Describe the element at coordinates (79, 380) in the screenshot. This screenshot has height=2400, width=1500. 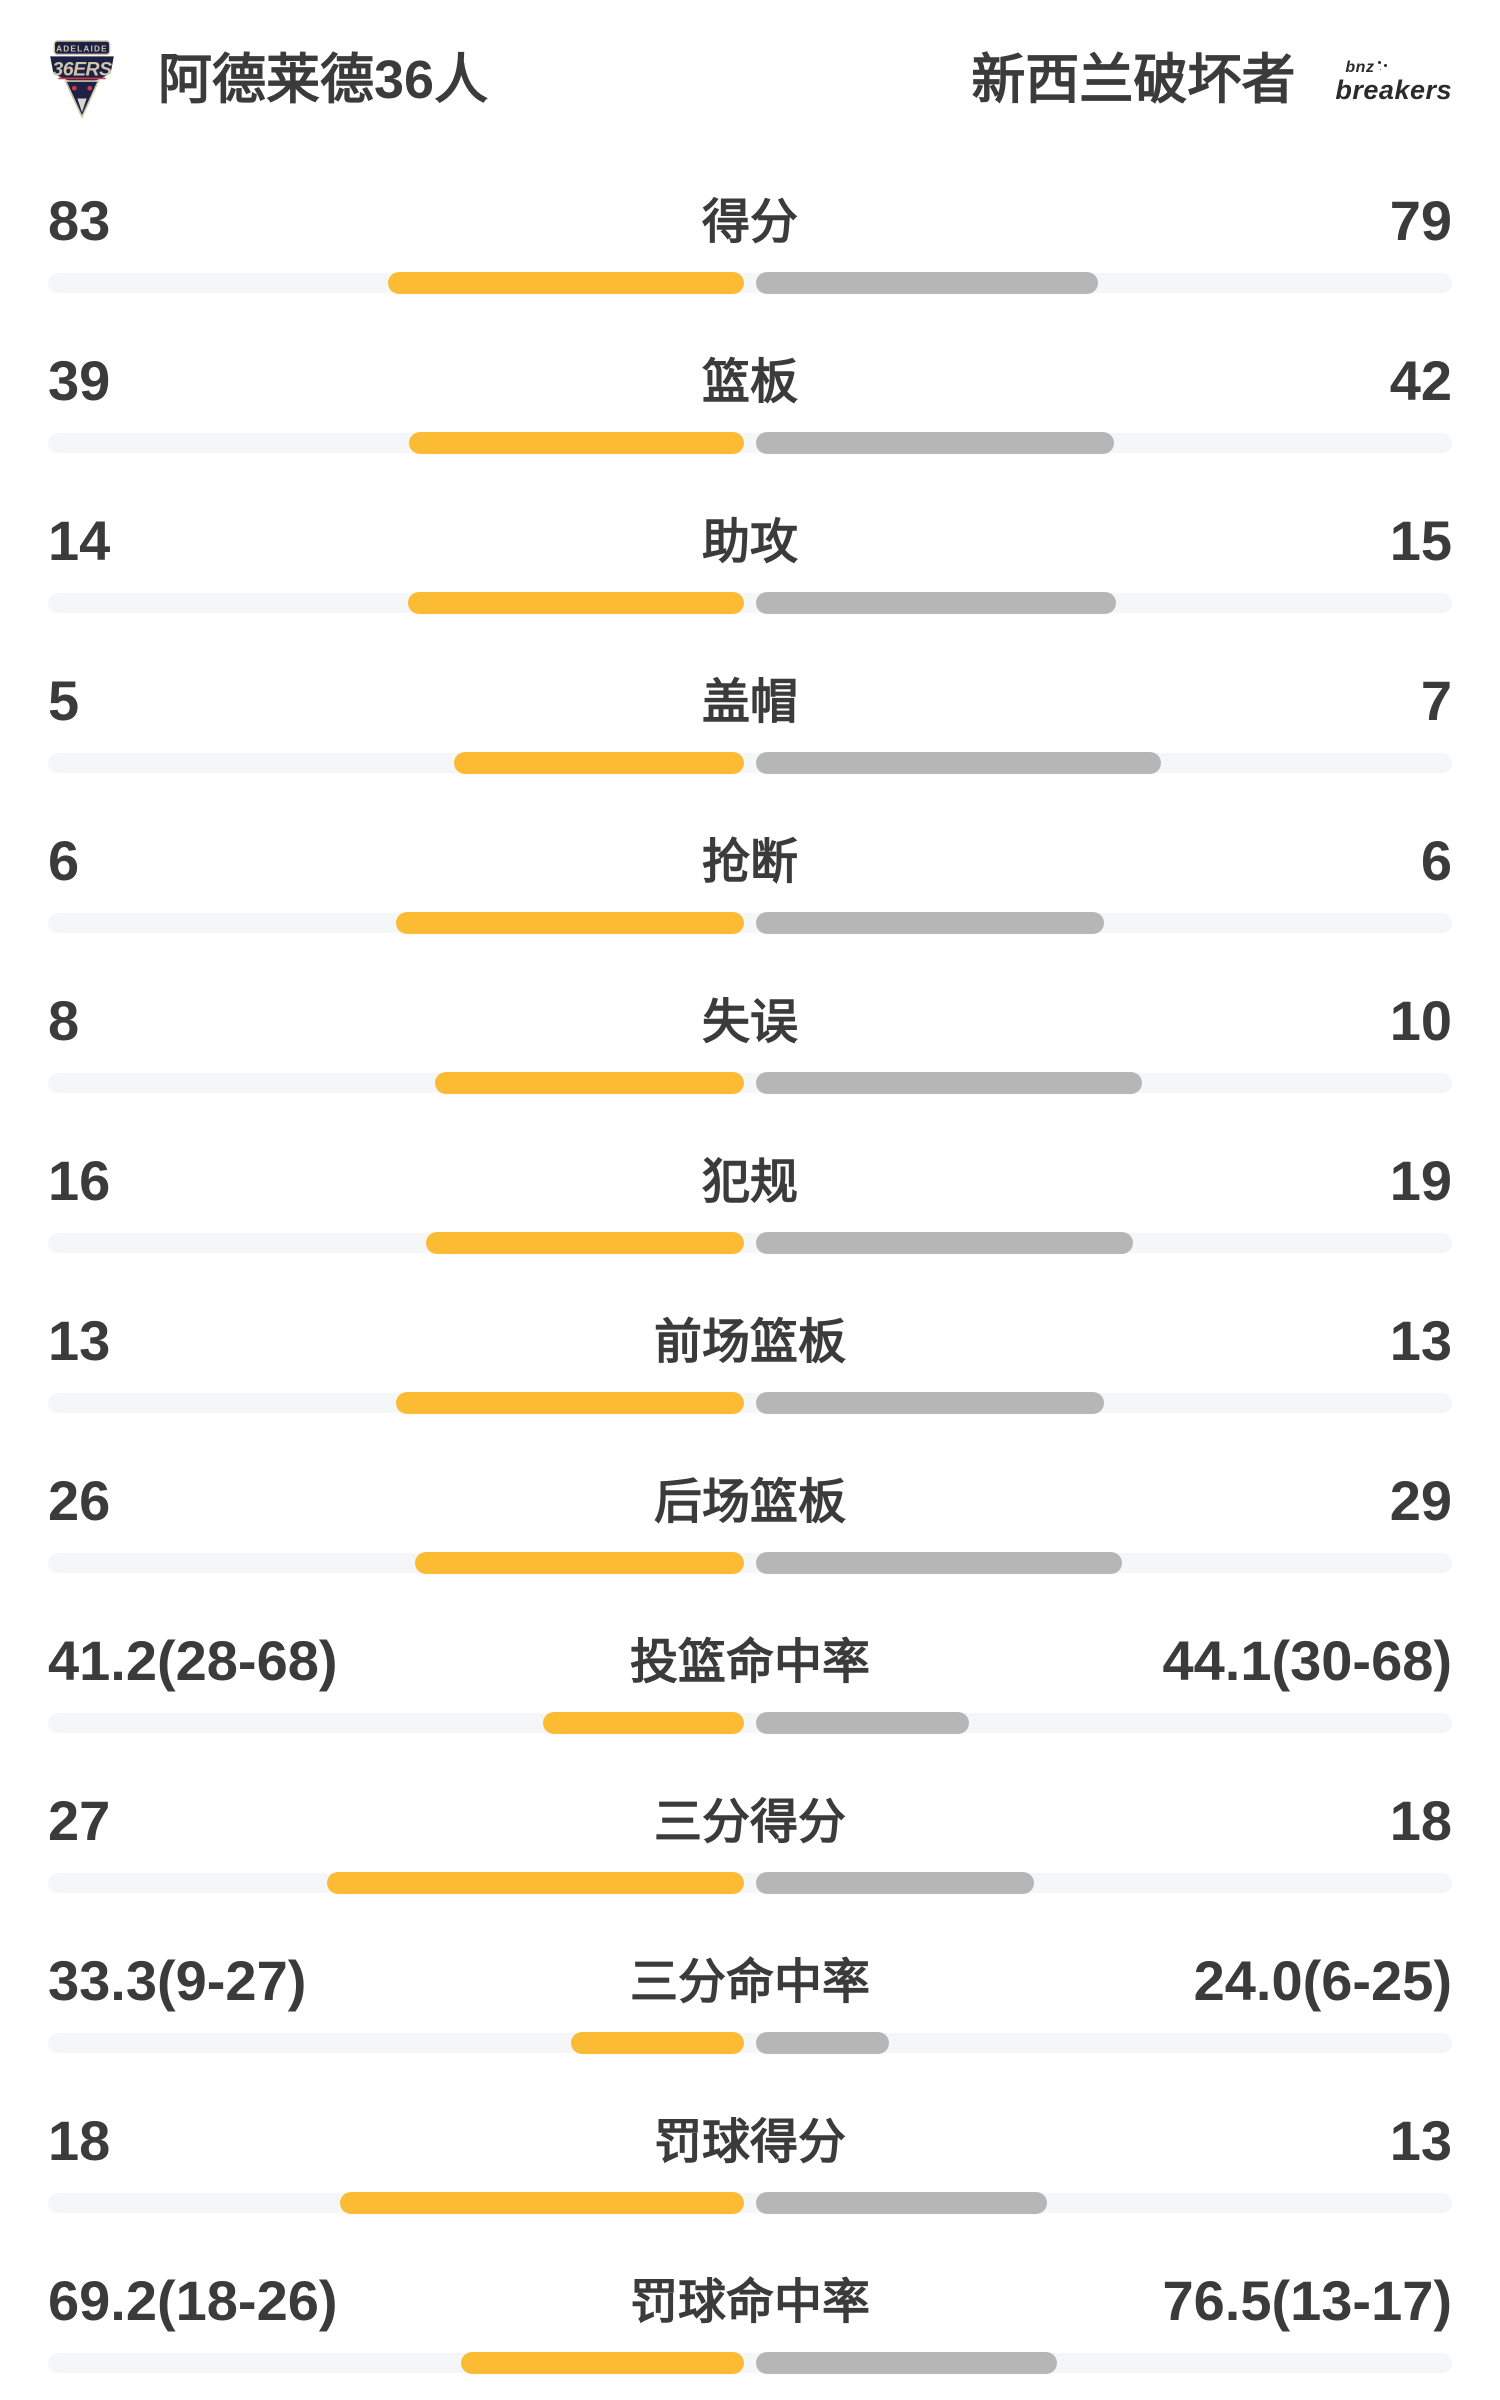
I see `home-value: 39` at that location.